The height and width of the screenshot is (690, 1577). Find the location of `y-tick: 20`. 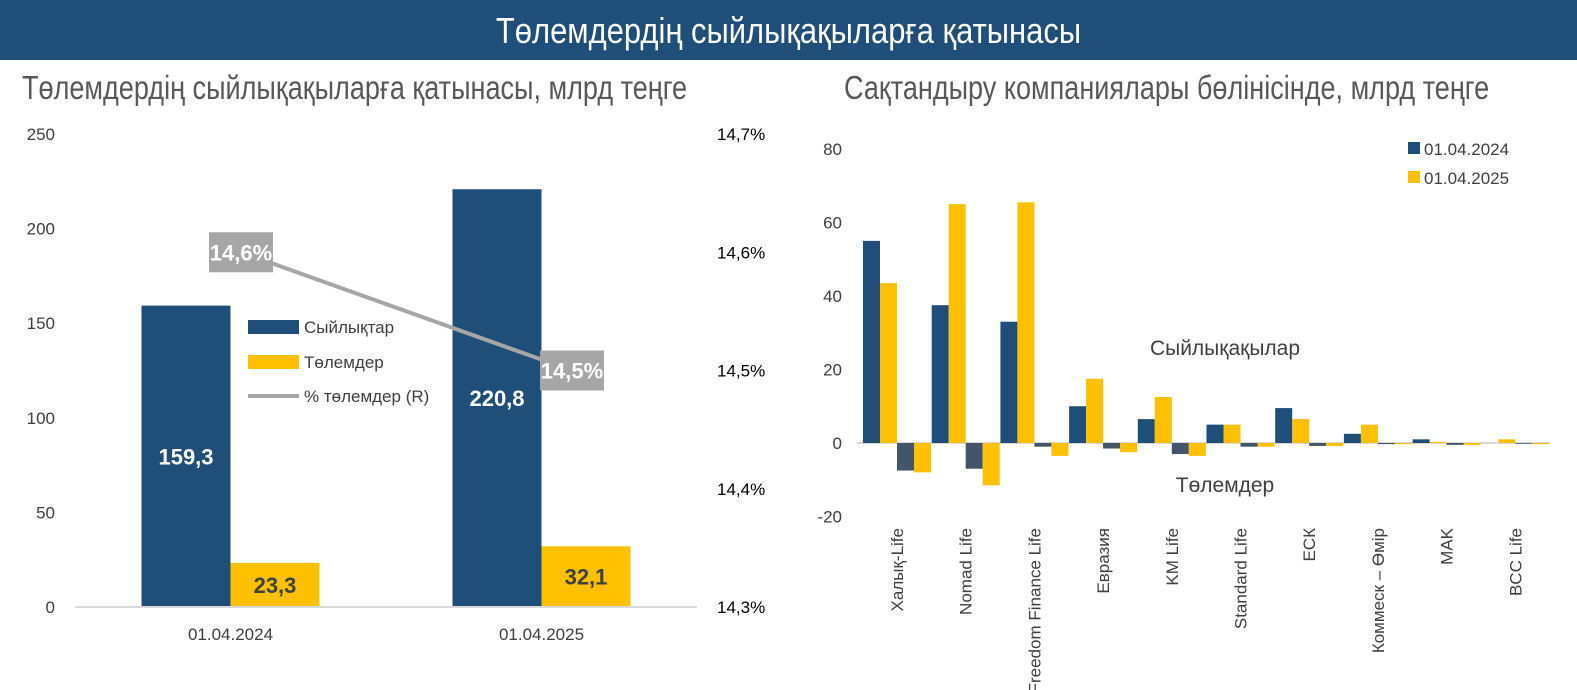

y-tick: 20 is located at coordinates (832, 370).